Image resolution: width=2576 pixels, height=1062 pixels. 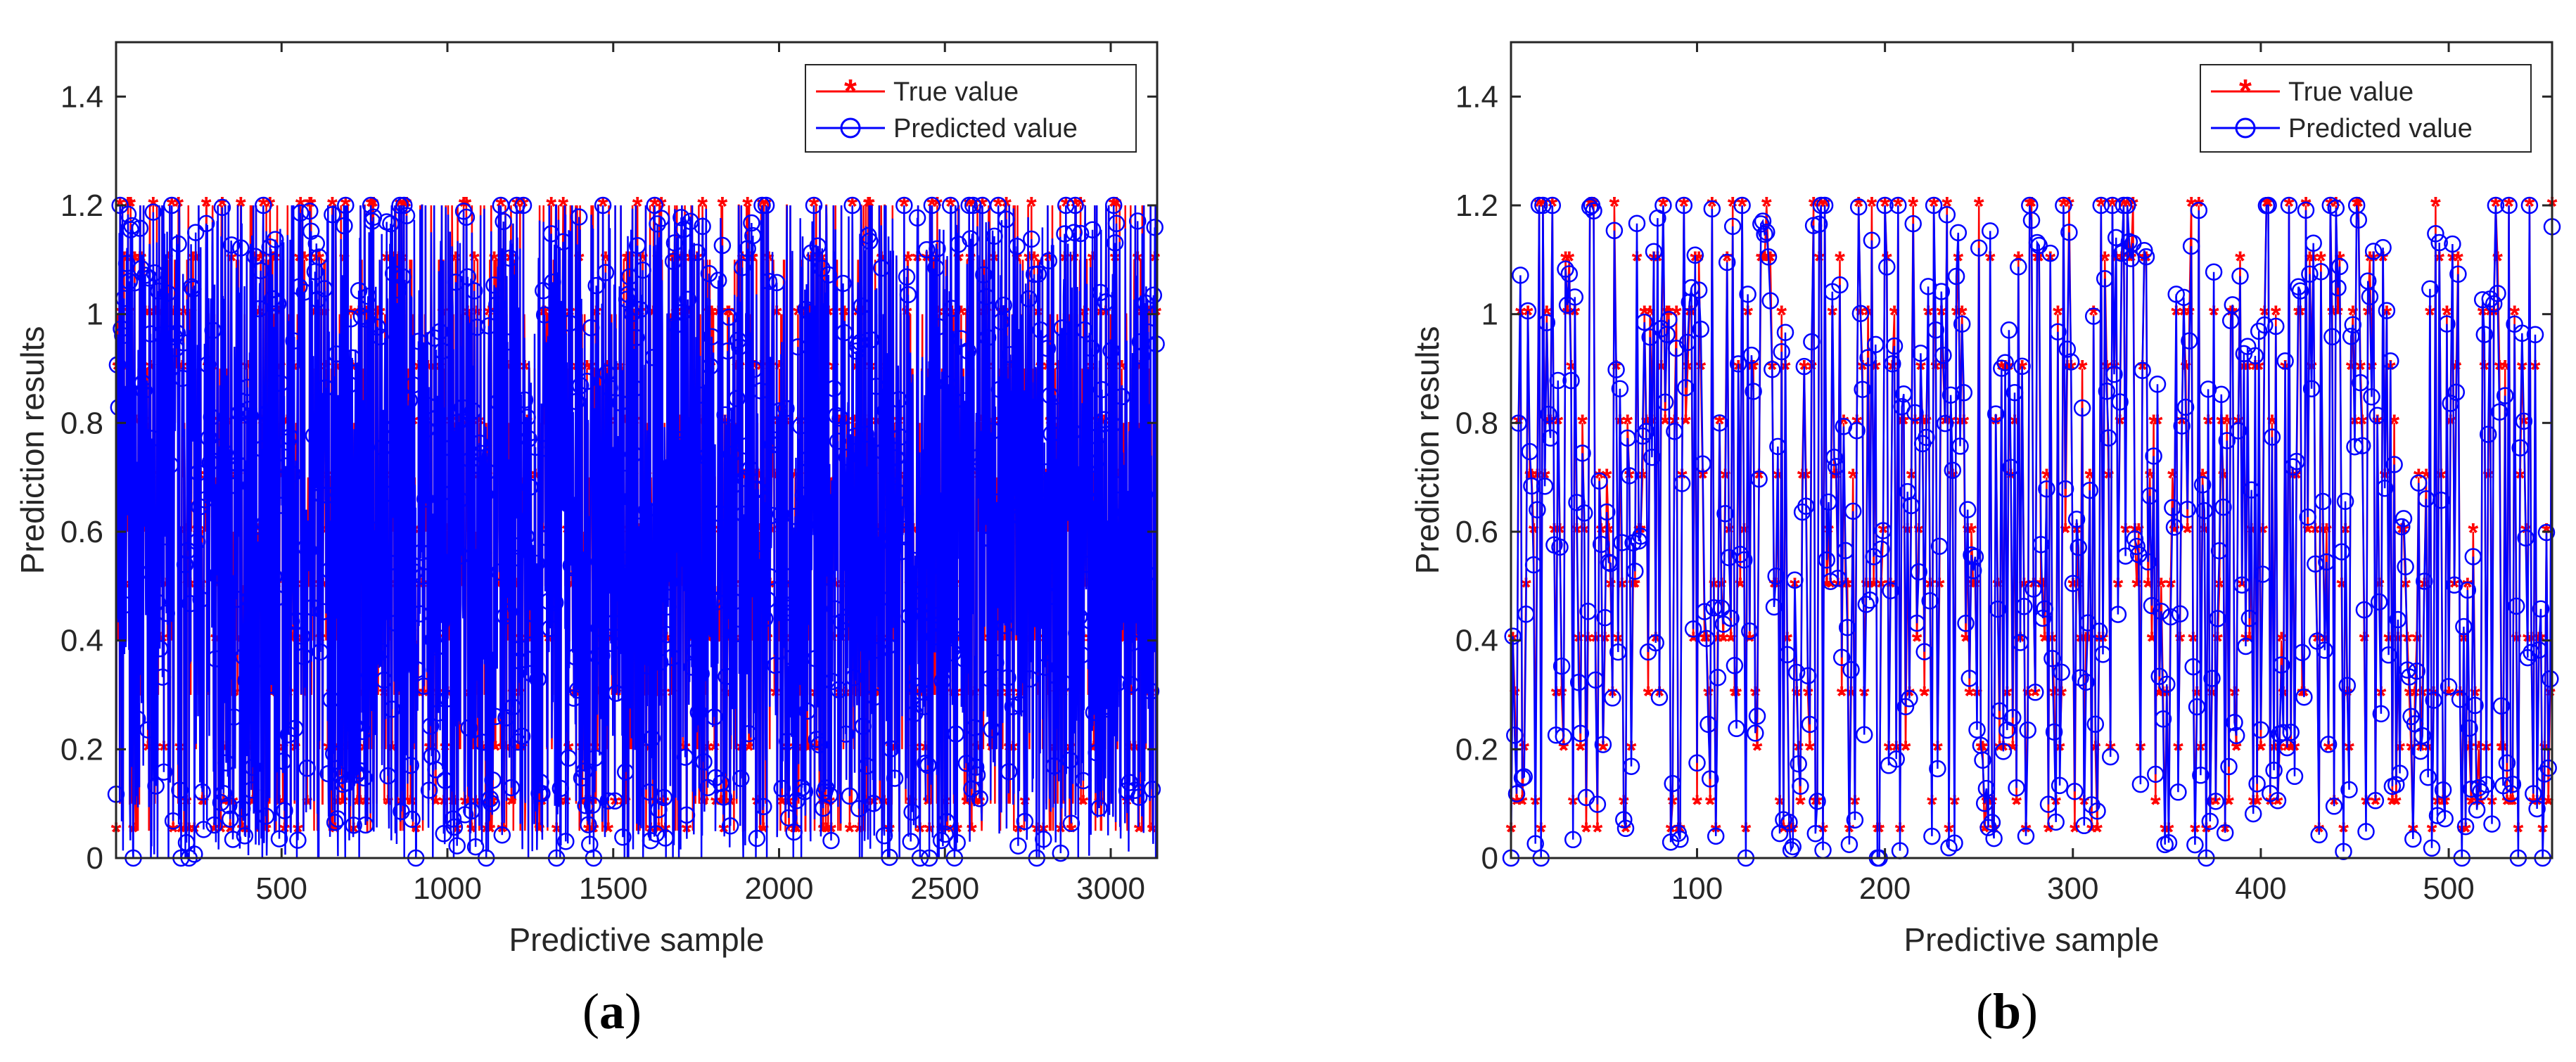 What do you see at coordinates (1489, 858) in the screenshot?
I see `panel-b-y-tick-label: 0` at bounding box center [1489, 858].